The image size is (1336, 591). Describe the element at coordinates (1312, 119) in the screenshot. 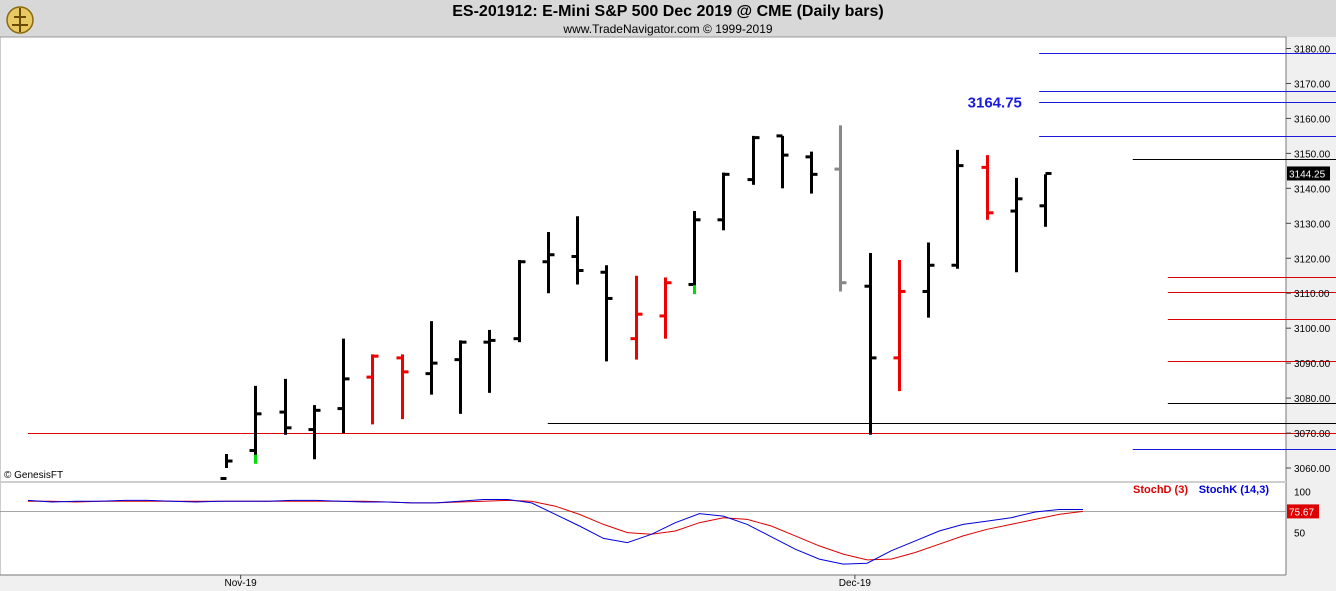

I see `price-tick-label: 3160.00` at that location.